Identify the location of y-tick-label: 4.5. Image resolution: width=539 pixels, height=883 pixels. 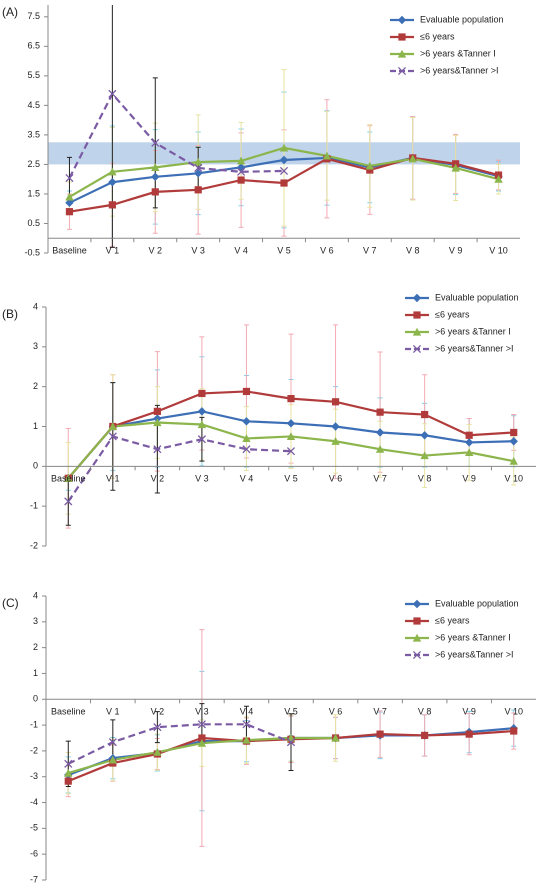
(33, 105).